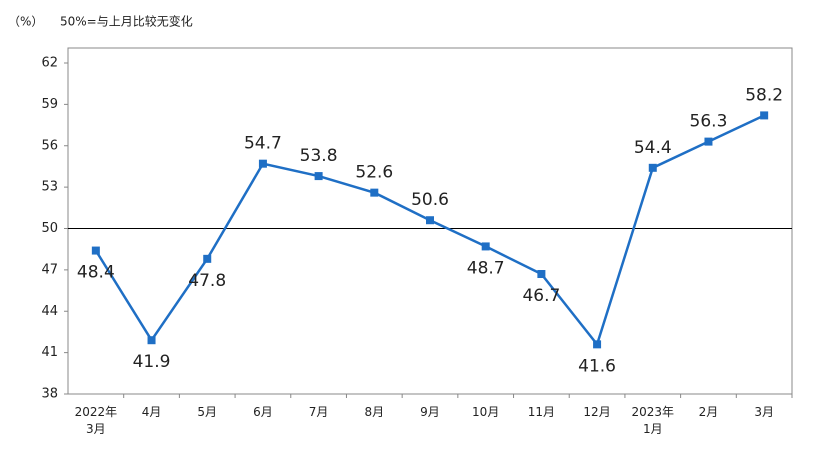  I want to click on x-tick-label: 9月, so click(430, 412).